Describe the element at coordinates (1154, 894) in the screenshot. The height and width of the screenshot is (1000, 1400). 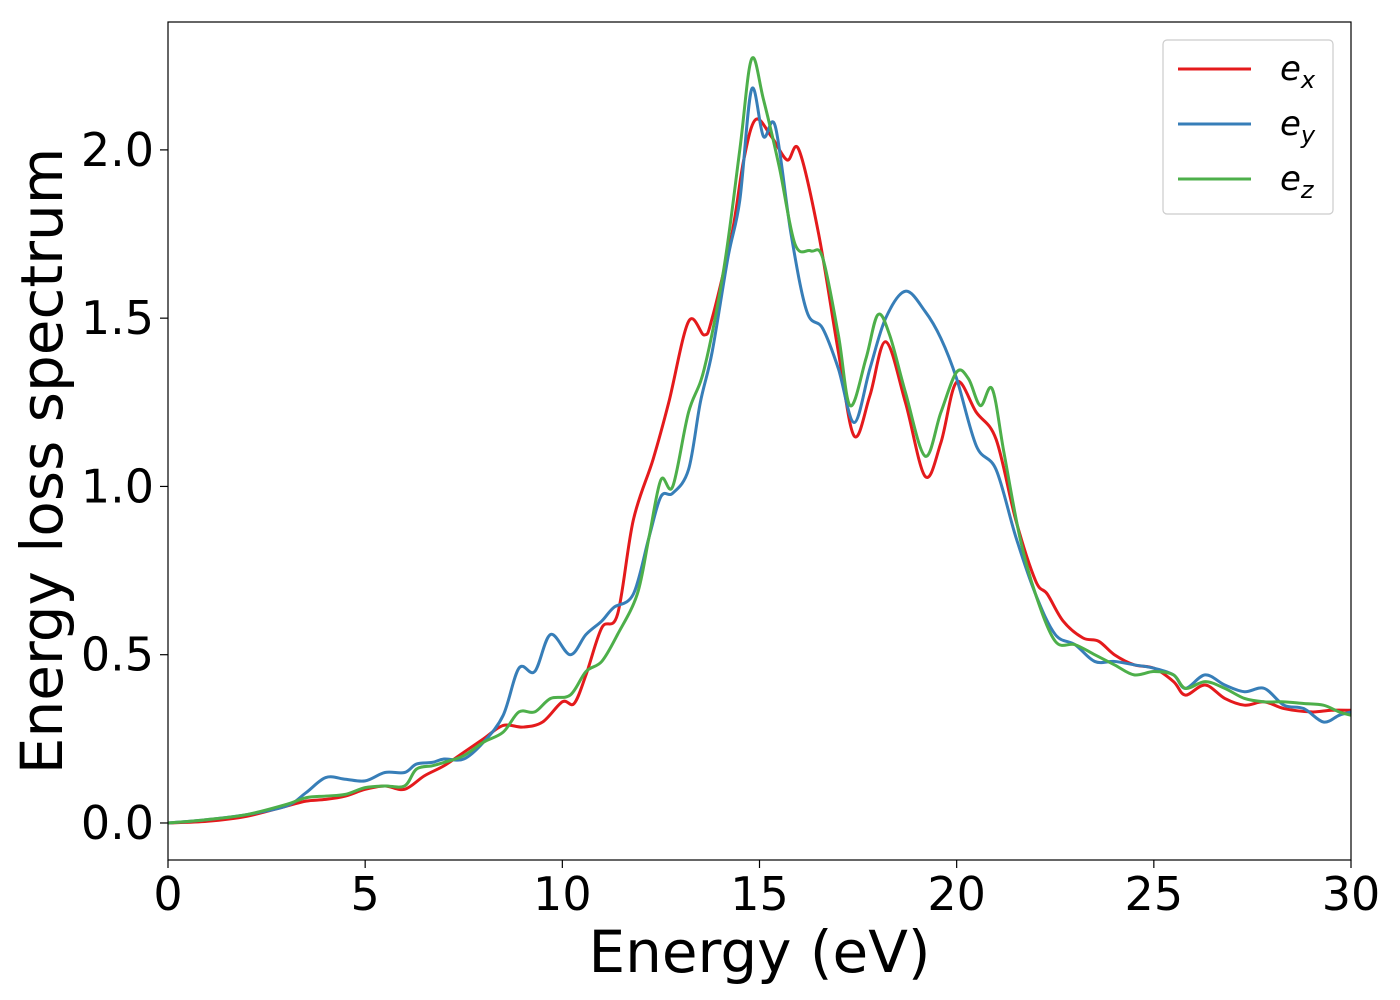
I see `x-tick-label: 25` at that location.